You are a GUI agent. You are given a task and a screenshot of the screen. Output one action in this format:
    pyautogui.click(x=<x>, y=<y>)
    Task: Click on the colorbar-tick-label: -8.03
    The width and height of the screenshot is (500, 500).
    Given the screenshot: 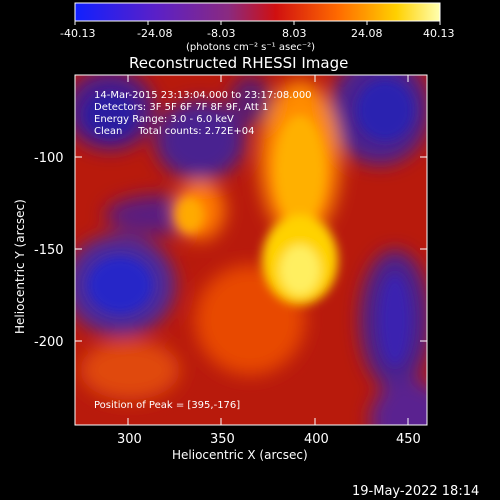 What is the action you would take?
    pyautogui.click(x=221, y=33)
    